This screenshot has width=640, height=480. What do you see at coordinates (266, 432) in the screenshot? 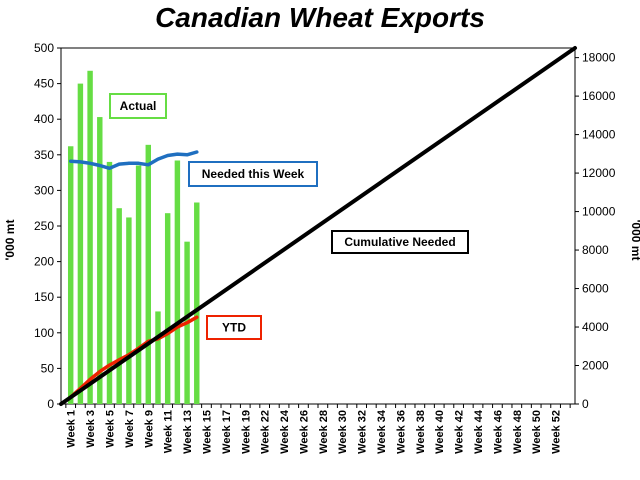
I see `x-tick-label: Week 22` at bounding box center [266, 432].